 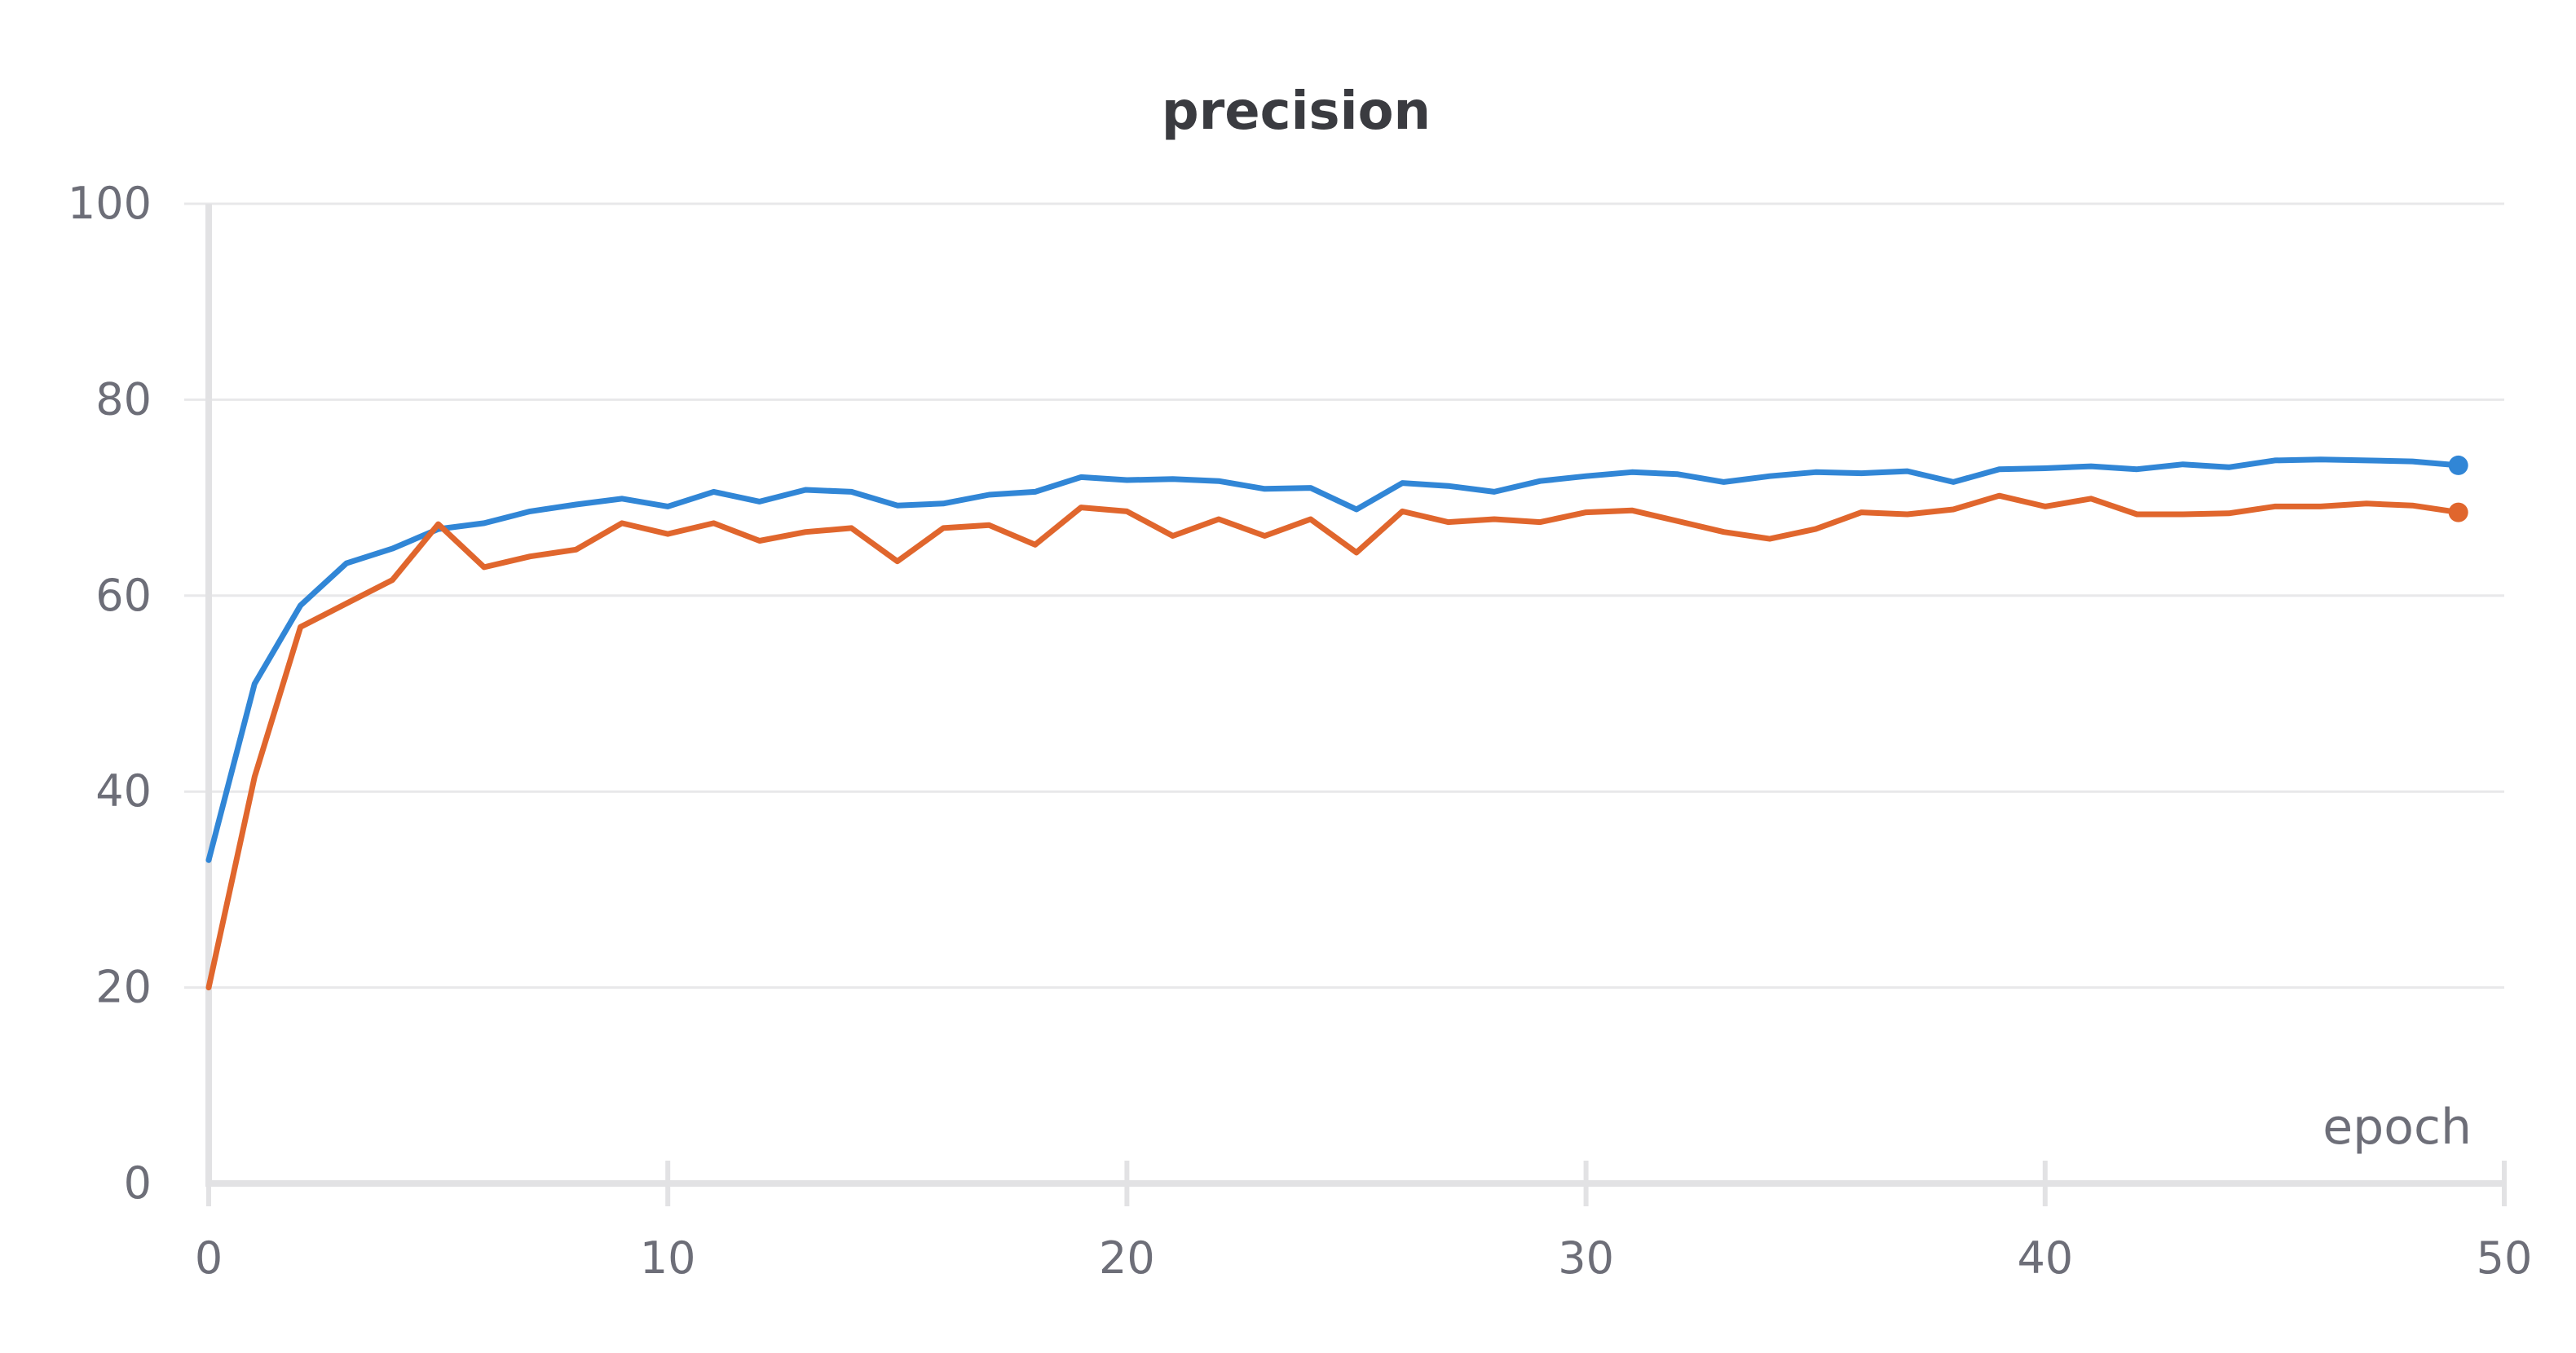 I want to click on y-axis-ticks: 0 20 40 60 80 100, so click(x=110, y=693).